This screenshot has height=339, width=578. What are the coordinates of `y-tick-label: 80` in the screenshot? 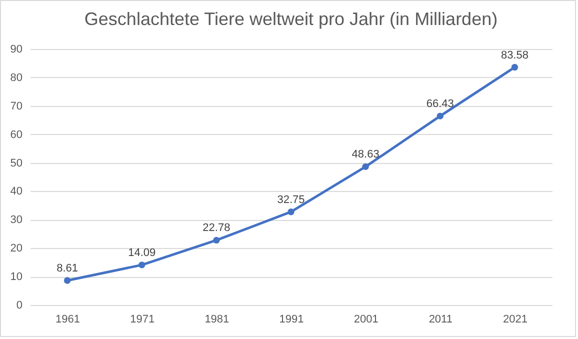 It's located at (16, 78).